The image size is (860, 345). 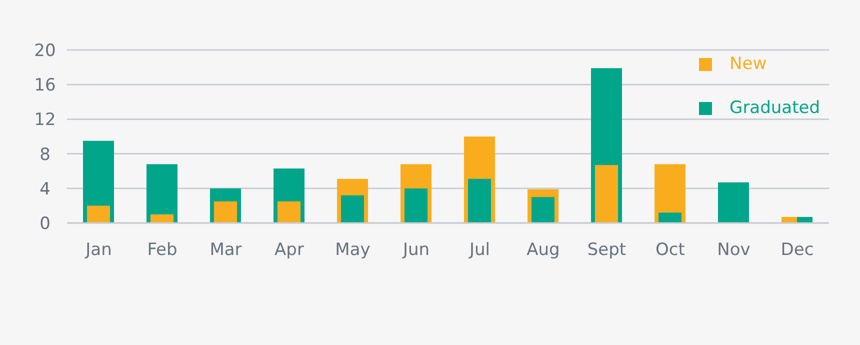 What do you see at coordinates (671, 250) in the screenshot?
I see `x-tick-label: Oct` at bounding box center [671, 250].